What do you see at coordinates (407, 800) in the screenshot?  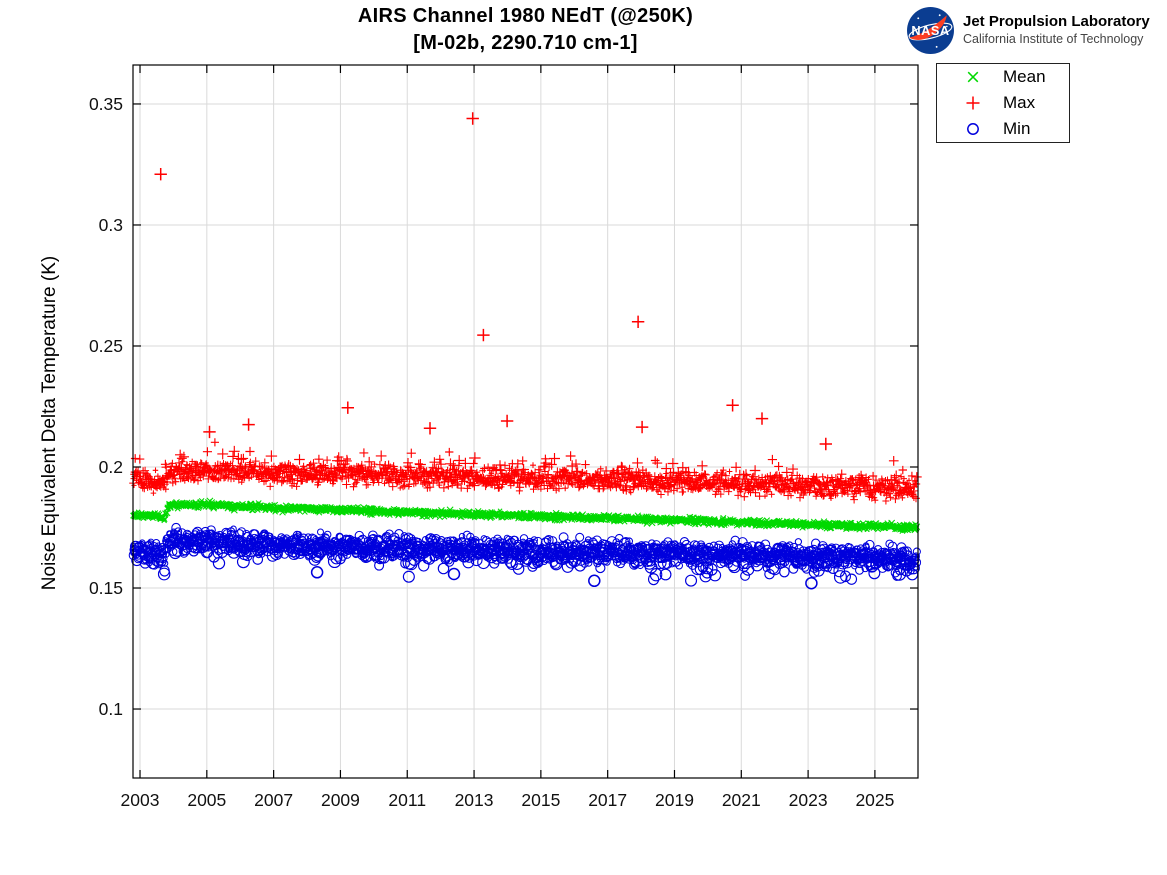 I see `x-tick-label: 2011` at bounding box center [407, 800].